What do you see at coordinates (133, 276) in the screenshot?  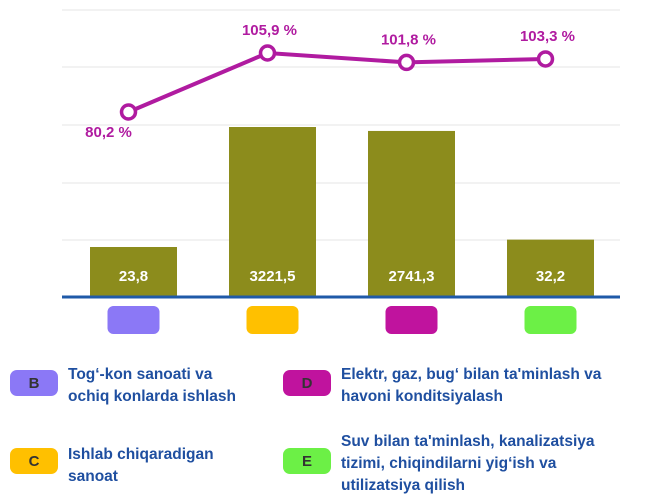 I see `bar-label: 23,8` at bounding box center [133, 276].